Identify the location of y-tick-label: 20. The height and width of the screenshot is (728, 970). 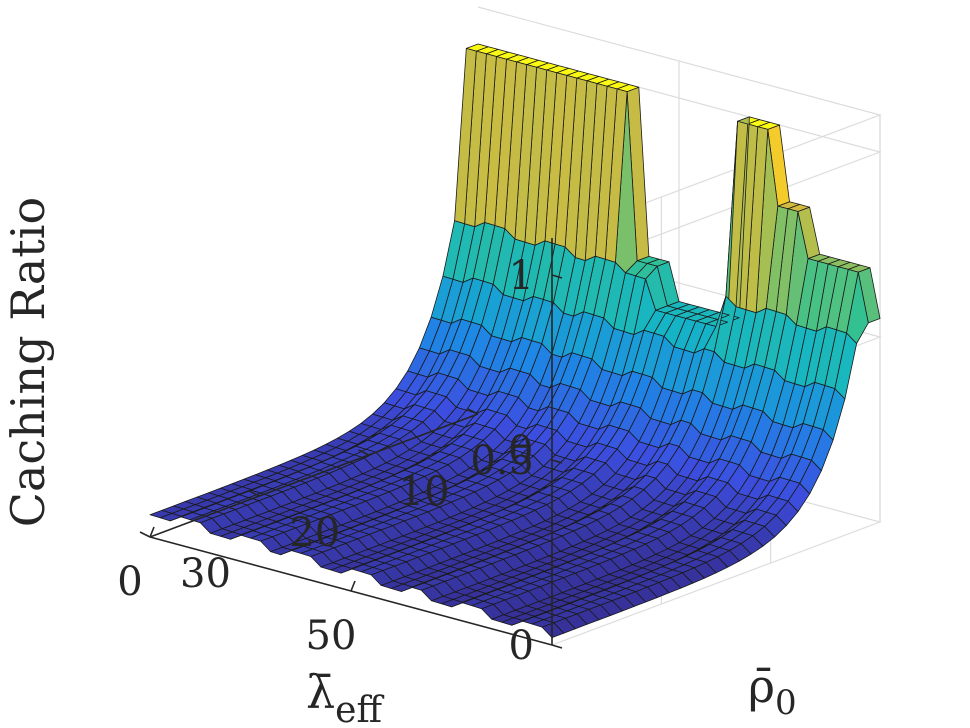
(314, 533).